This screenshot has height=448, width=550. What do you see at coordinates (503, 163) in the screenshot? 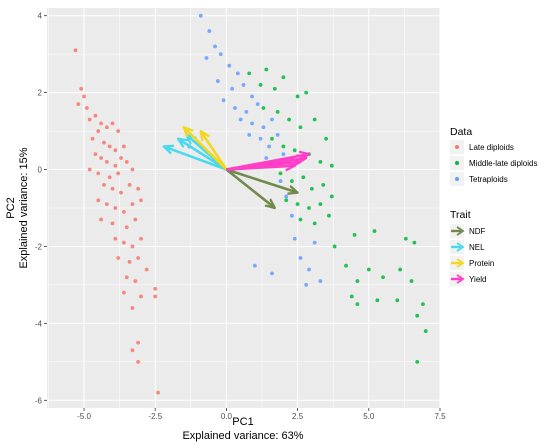
I see `legend-data-label: Middle-late diploids` at bounding box center [503, 163].